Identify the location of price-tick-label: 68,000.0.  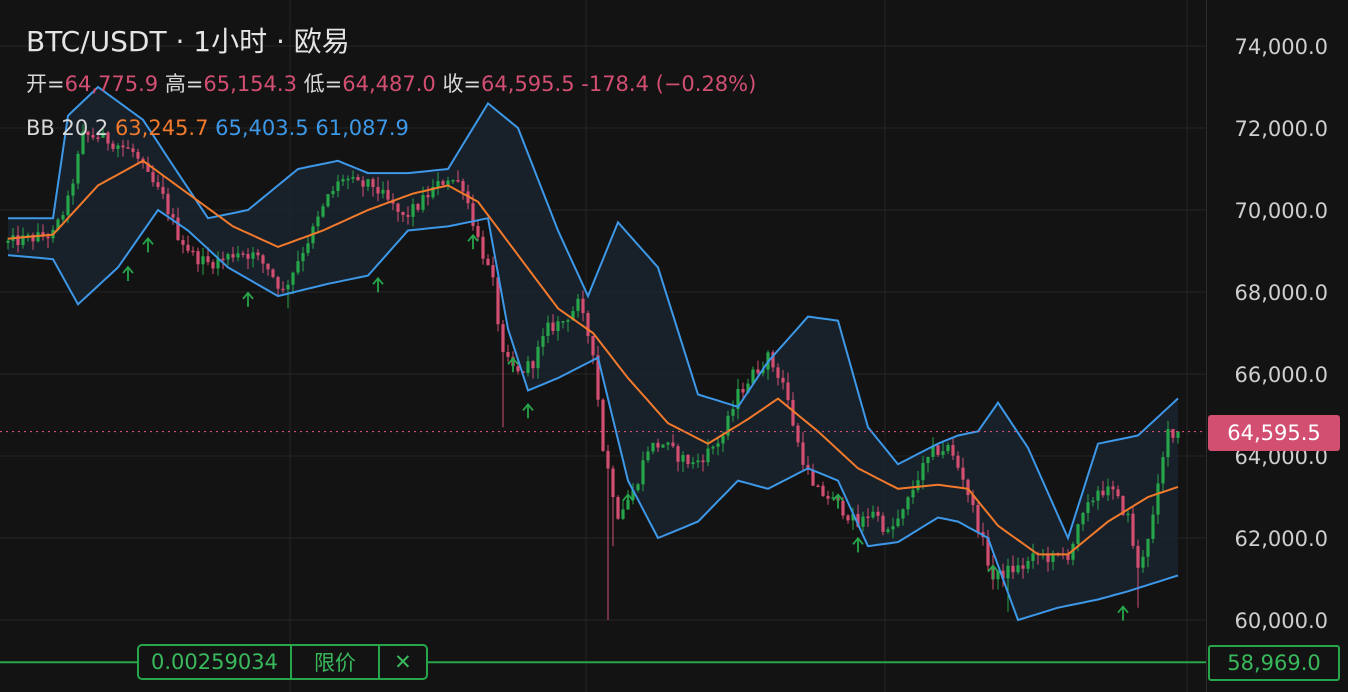
(1281, 293).